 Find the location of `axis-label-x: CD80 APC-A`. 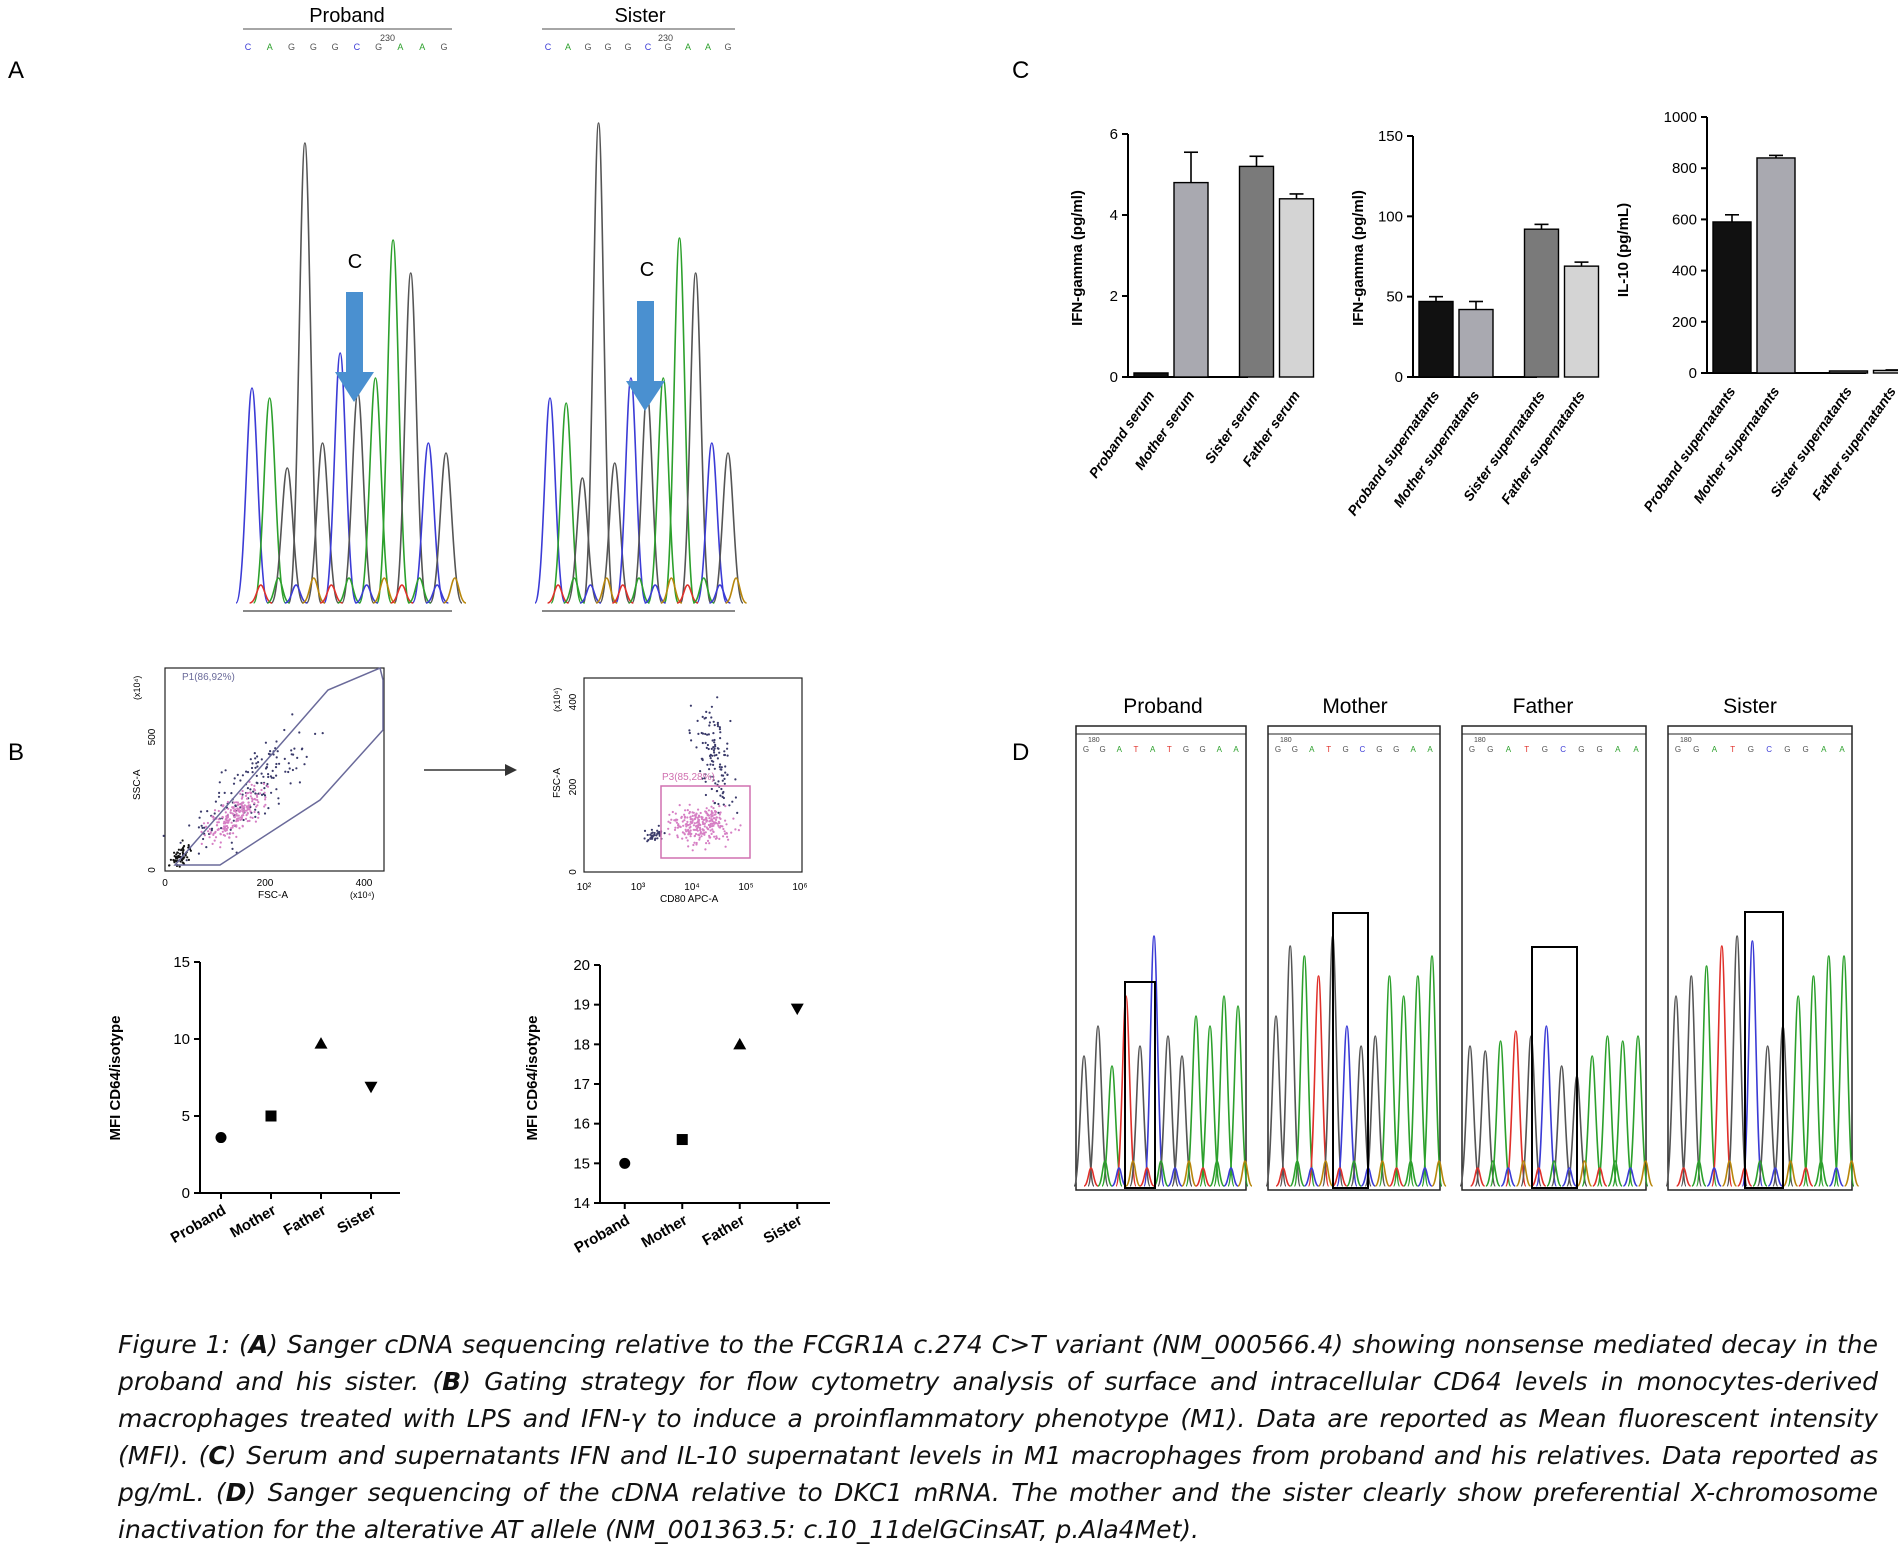

axis-label-x: CD80 APC-A is located at coordinates (689, 899).